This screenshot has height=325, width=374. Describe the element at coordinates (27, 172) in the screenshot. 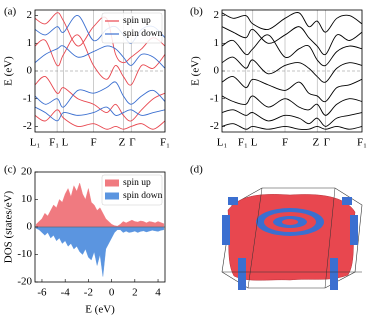

I see `y-tick-label: 20` at that location.